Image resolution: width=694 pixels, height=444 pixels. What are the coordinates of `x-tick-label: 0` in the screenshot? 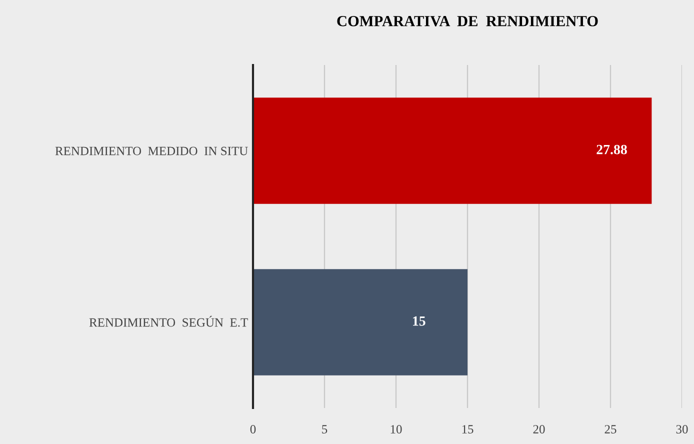 It's located at (253, 429).